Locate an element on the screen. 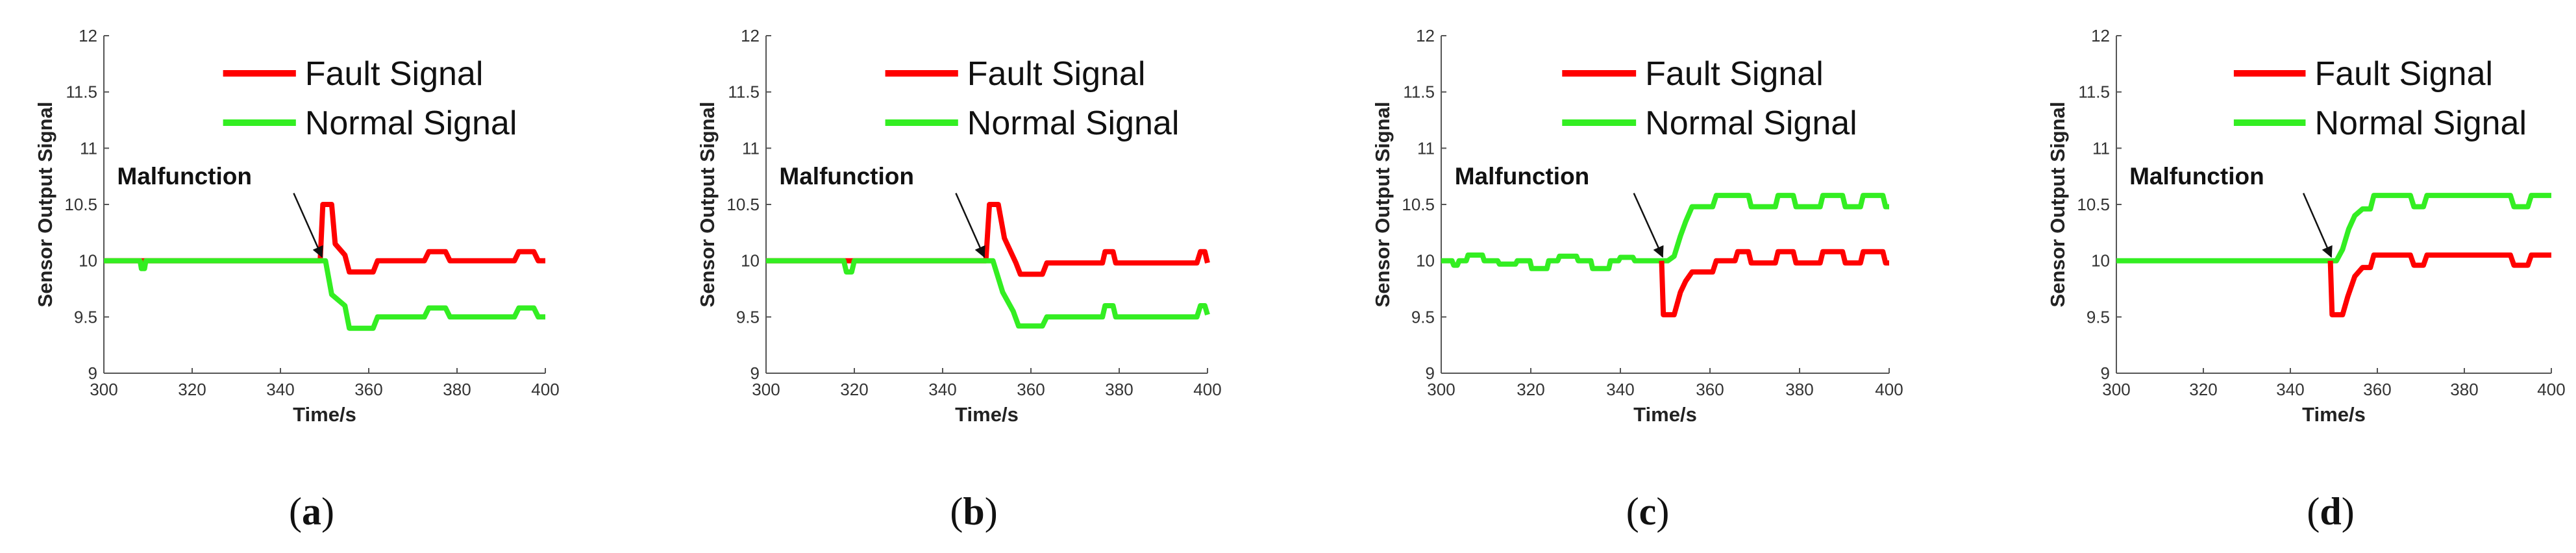 The width and height of the screenshot is (2576, 553). caption-letter: c is located at coordinates (1648, 511).